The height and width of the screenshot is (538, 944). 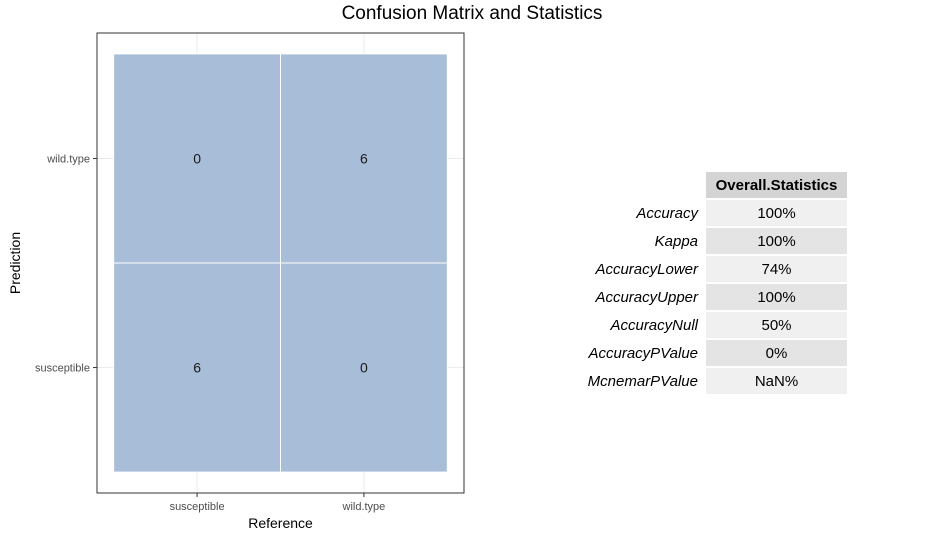 I want to click on table-row: Accuracy 100%, so click(x=706, y=213).